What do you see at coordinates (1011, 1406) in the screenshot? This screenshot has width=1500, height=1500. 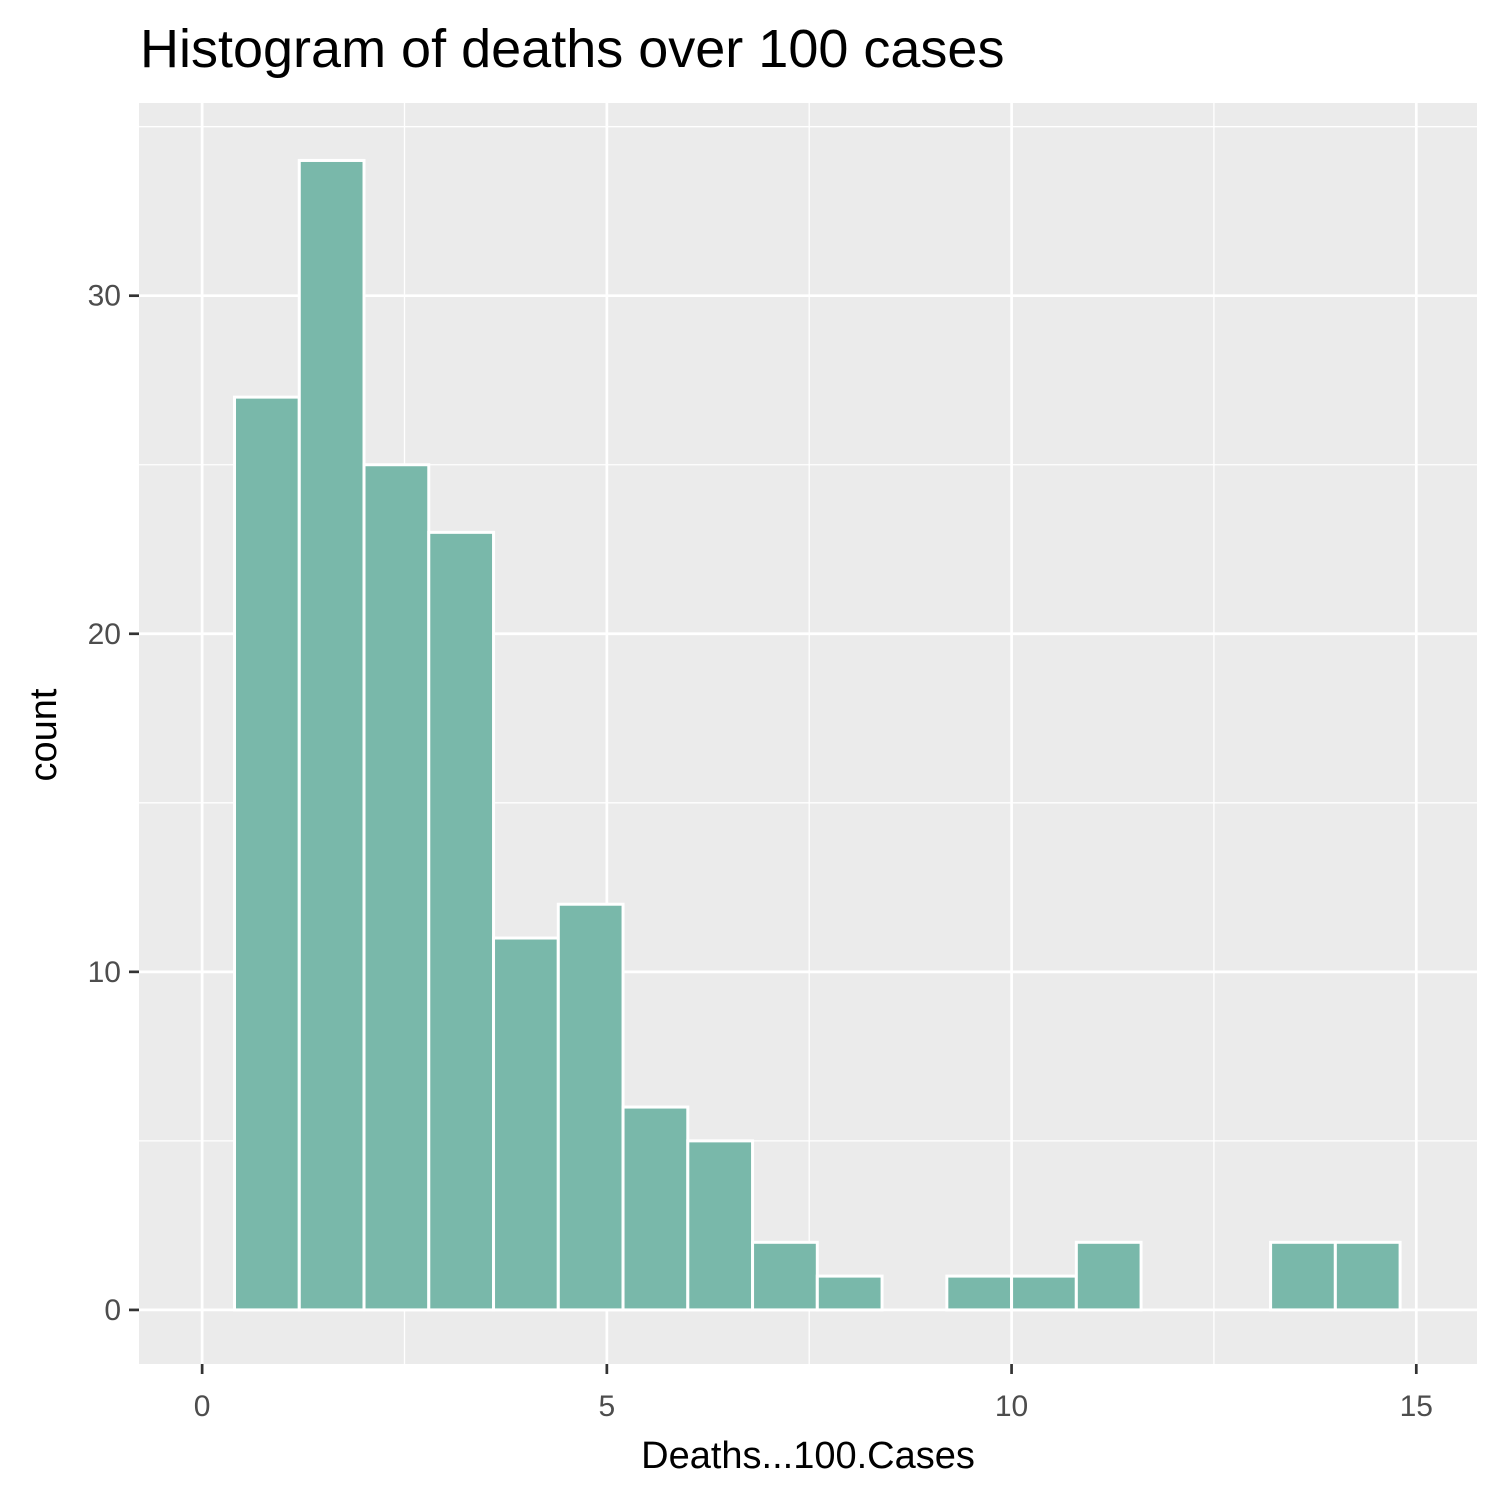 I see `x-tick-label: 10` at bounding box center [1011, 1406].